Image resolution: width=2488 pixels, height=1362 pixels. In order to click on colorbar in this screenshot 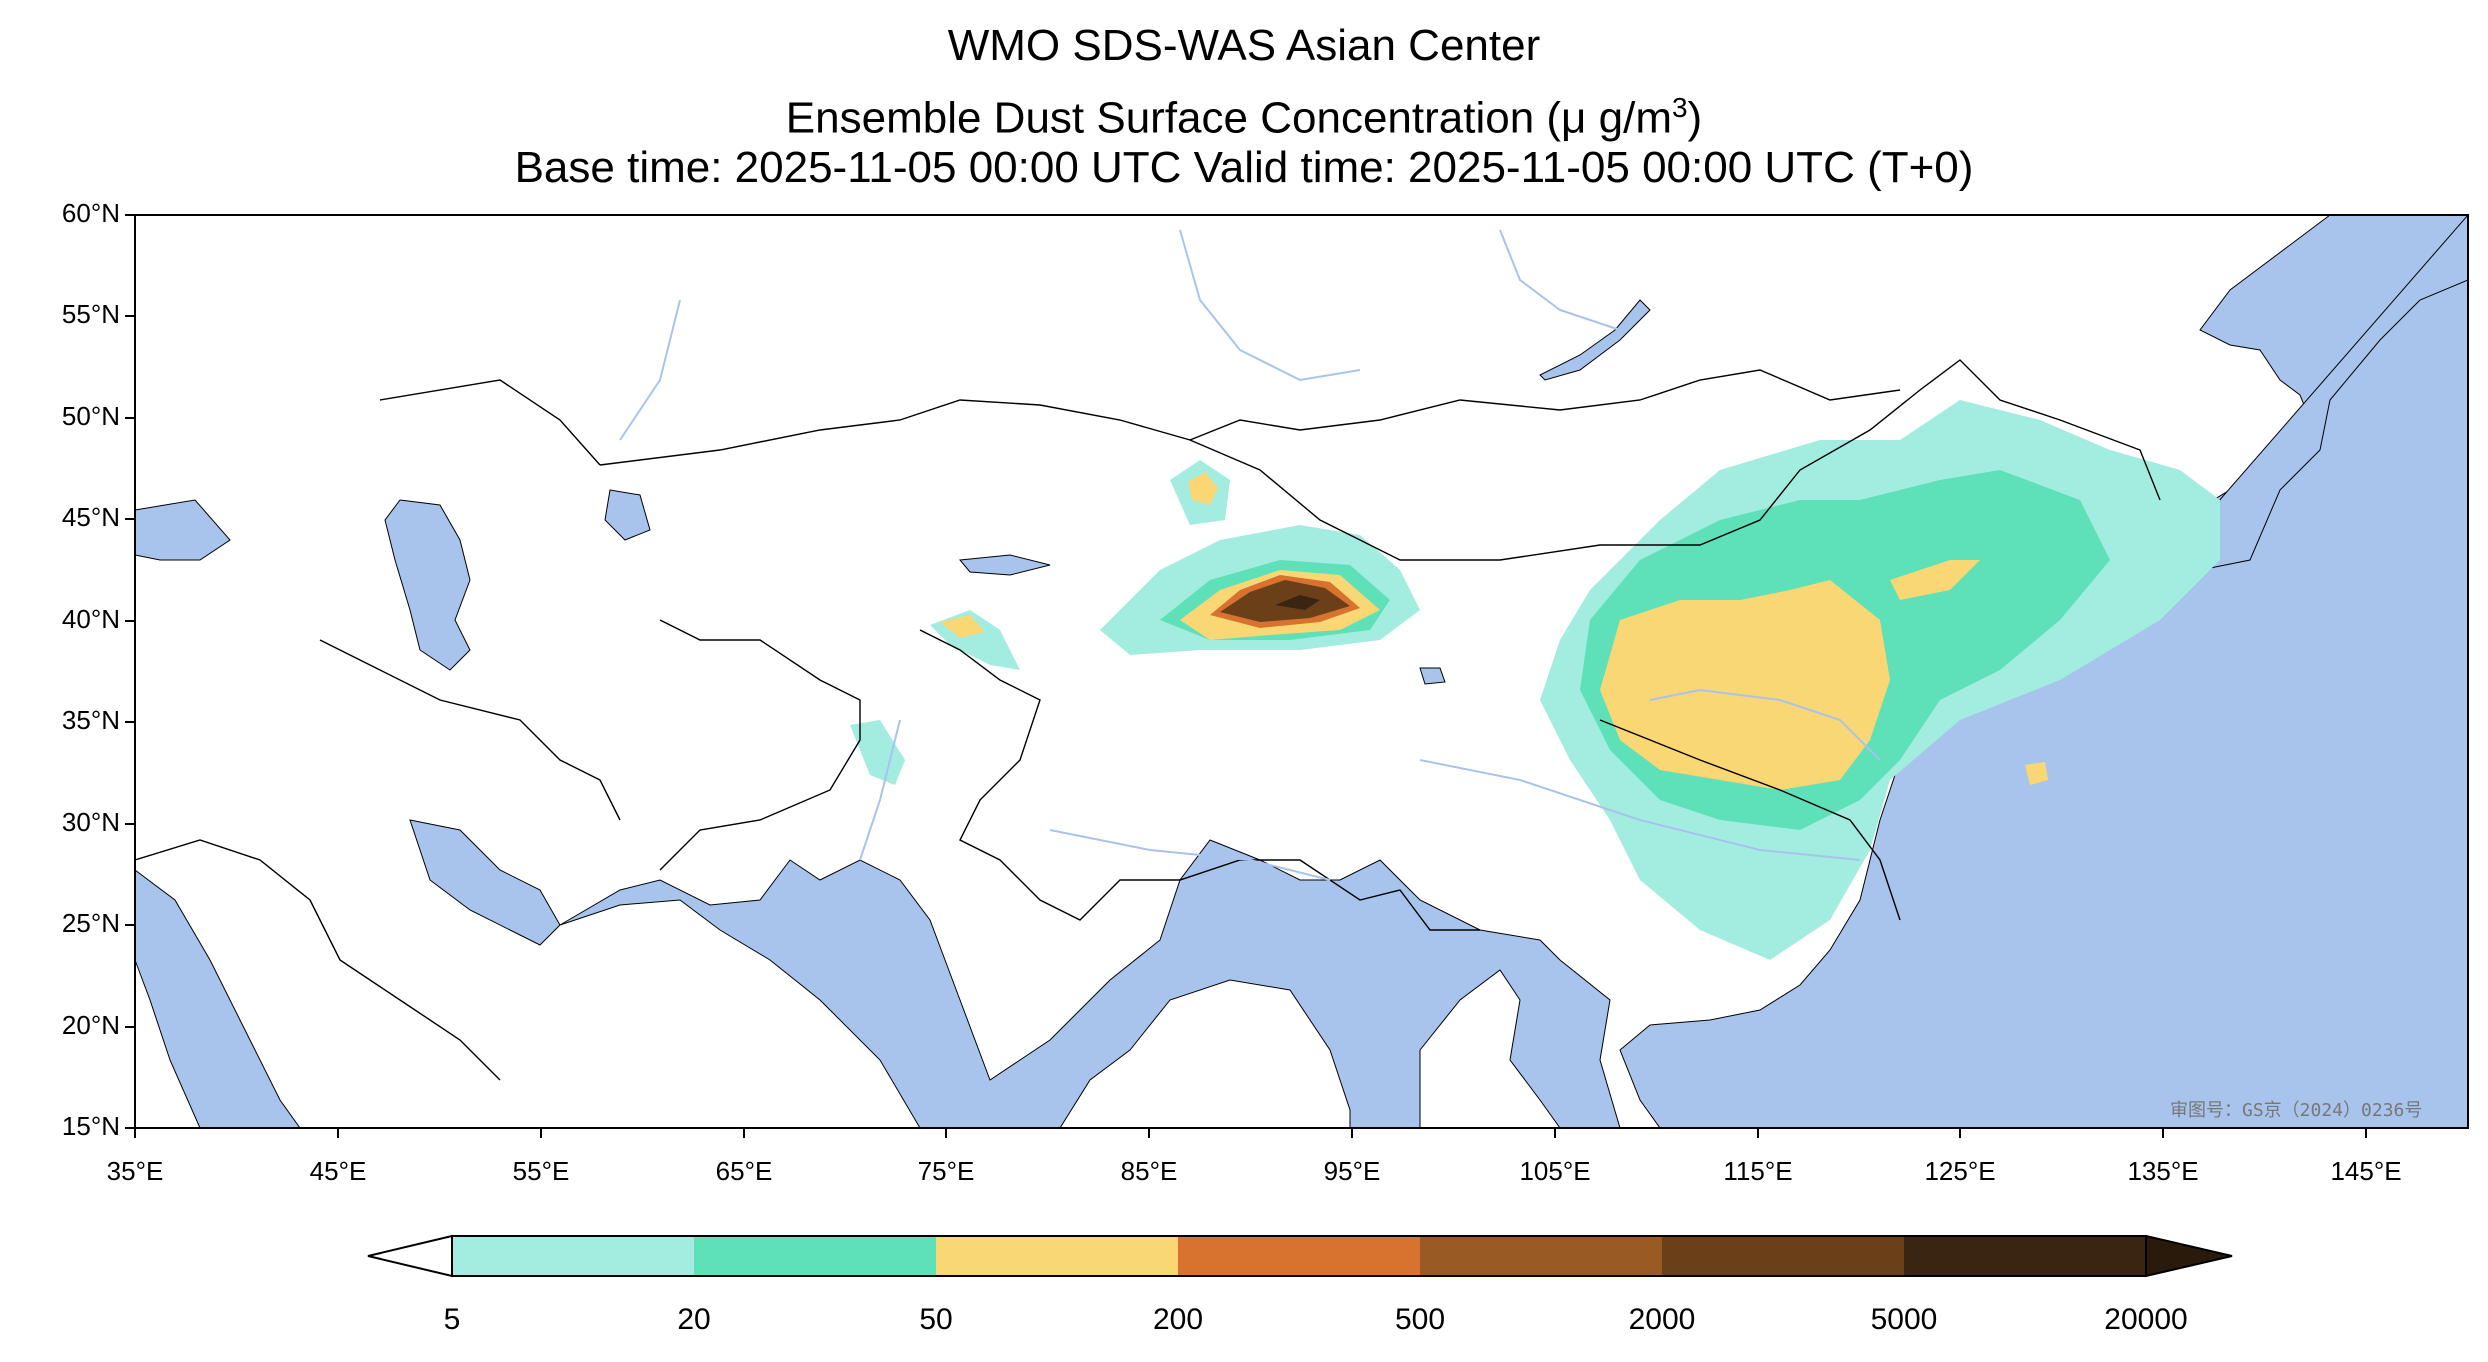, I will do `click(1300, 1256)`.